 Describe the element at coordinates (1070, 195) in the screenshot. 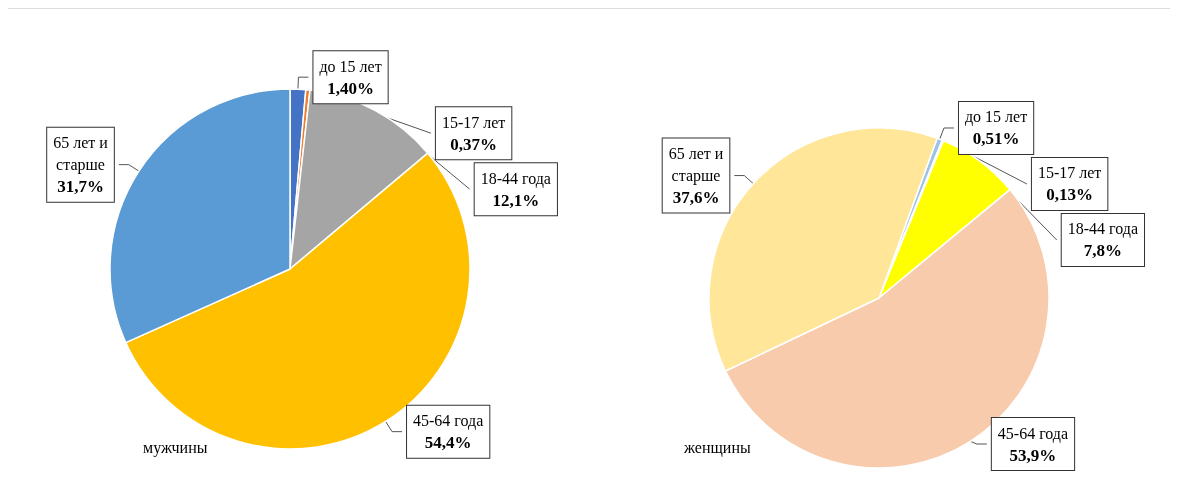

I see `data-label: 0,13%` at that location.